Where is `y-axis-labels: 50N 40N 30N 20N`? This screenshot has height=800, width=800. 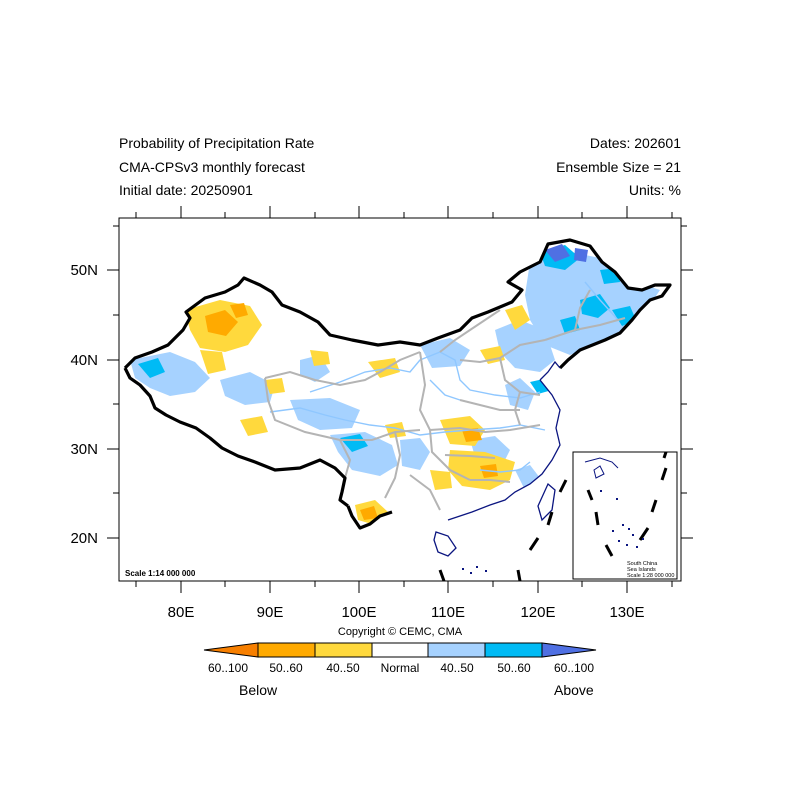
y-axis-labels: 50N 40N 30N 20N is located at coordinates (84, 404).